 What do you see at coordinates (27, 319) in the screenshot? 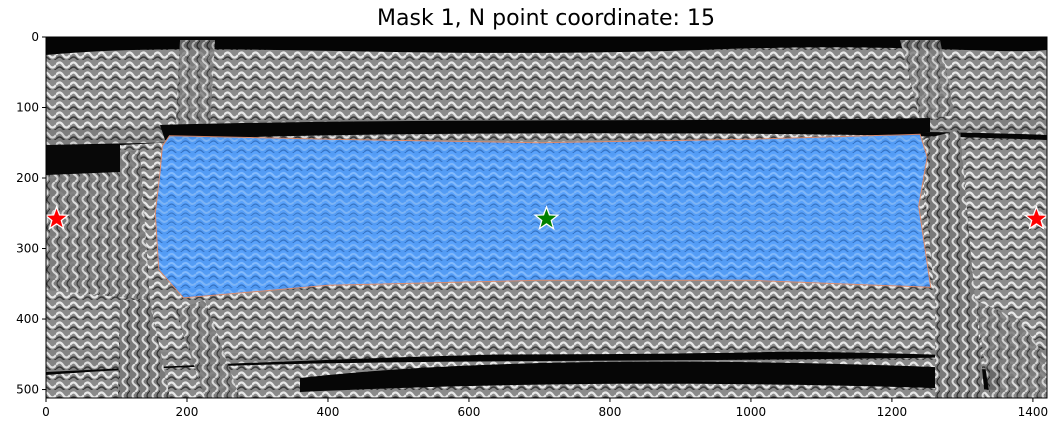
I see `y-tick-label: 400` at bounding box center [27, 319].